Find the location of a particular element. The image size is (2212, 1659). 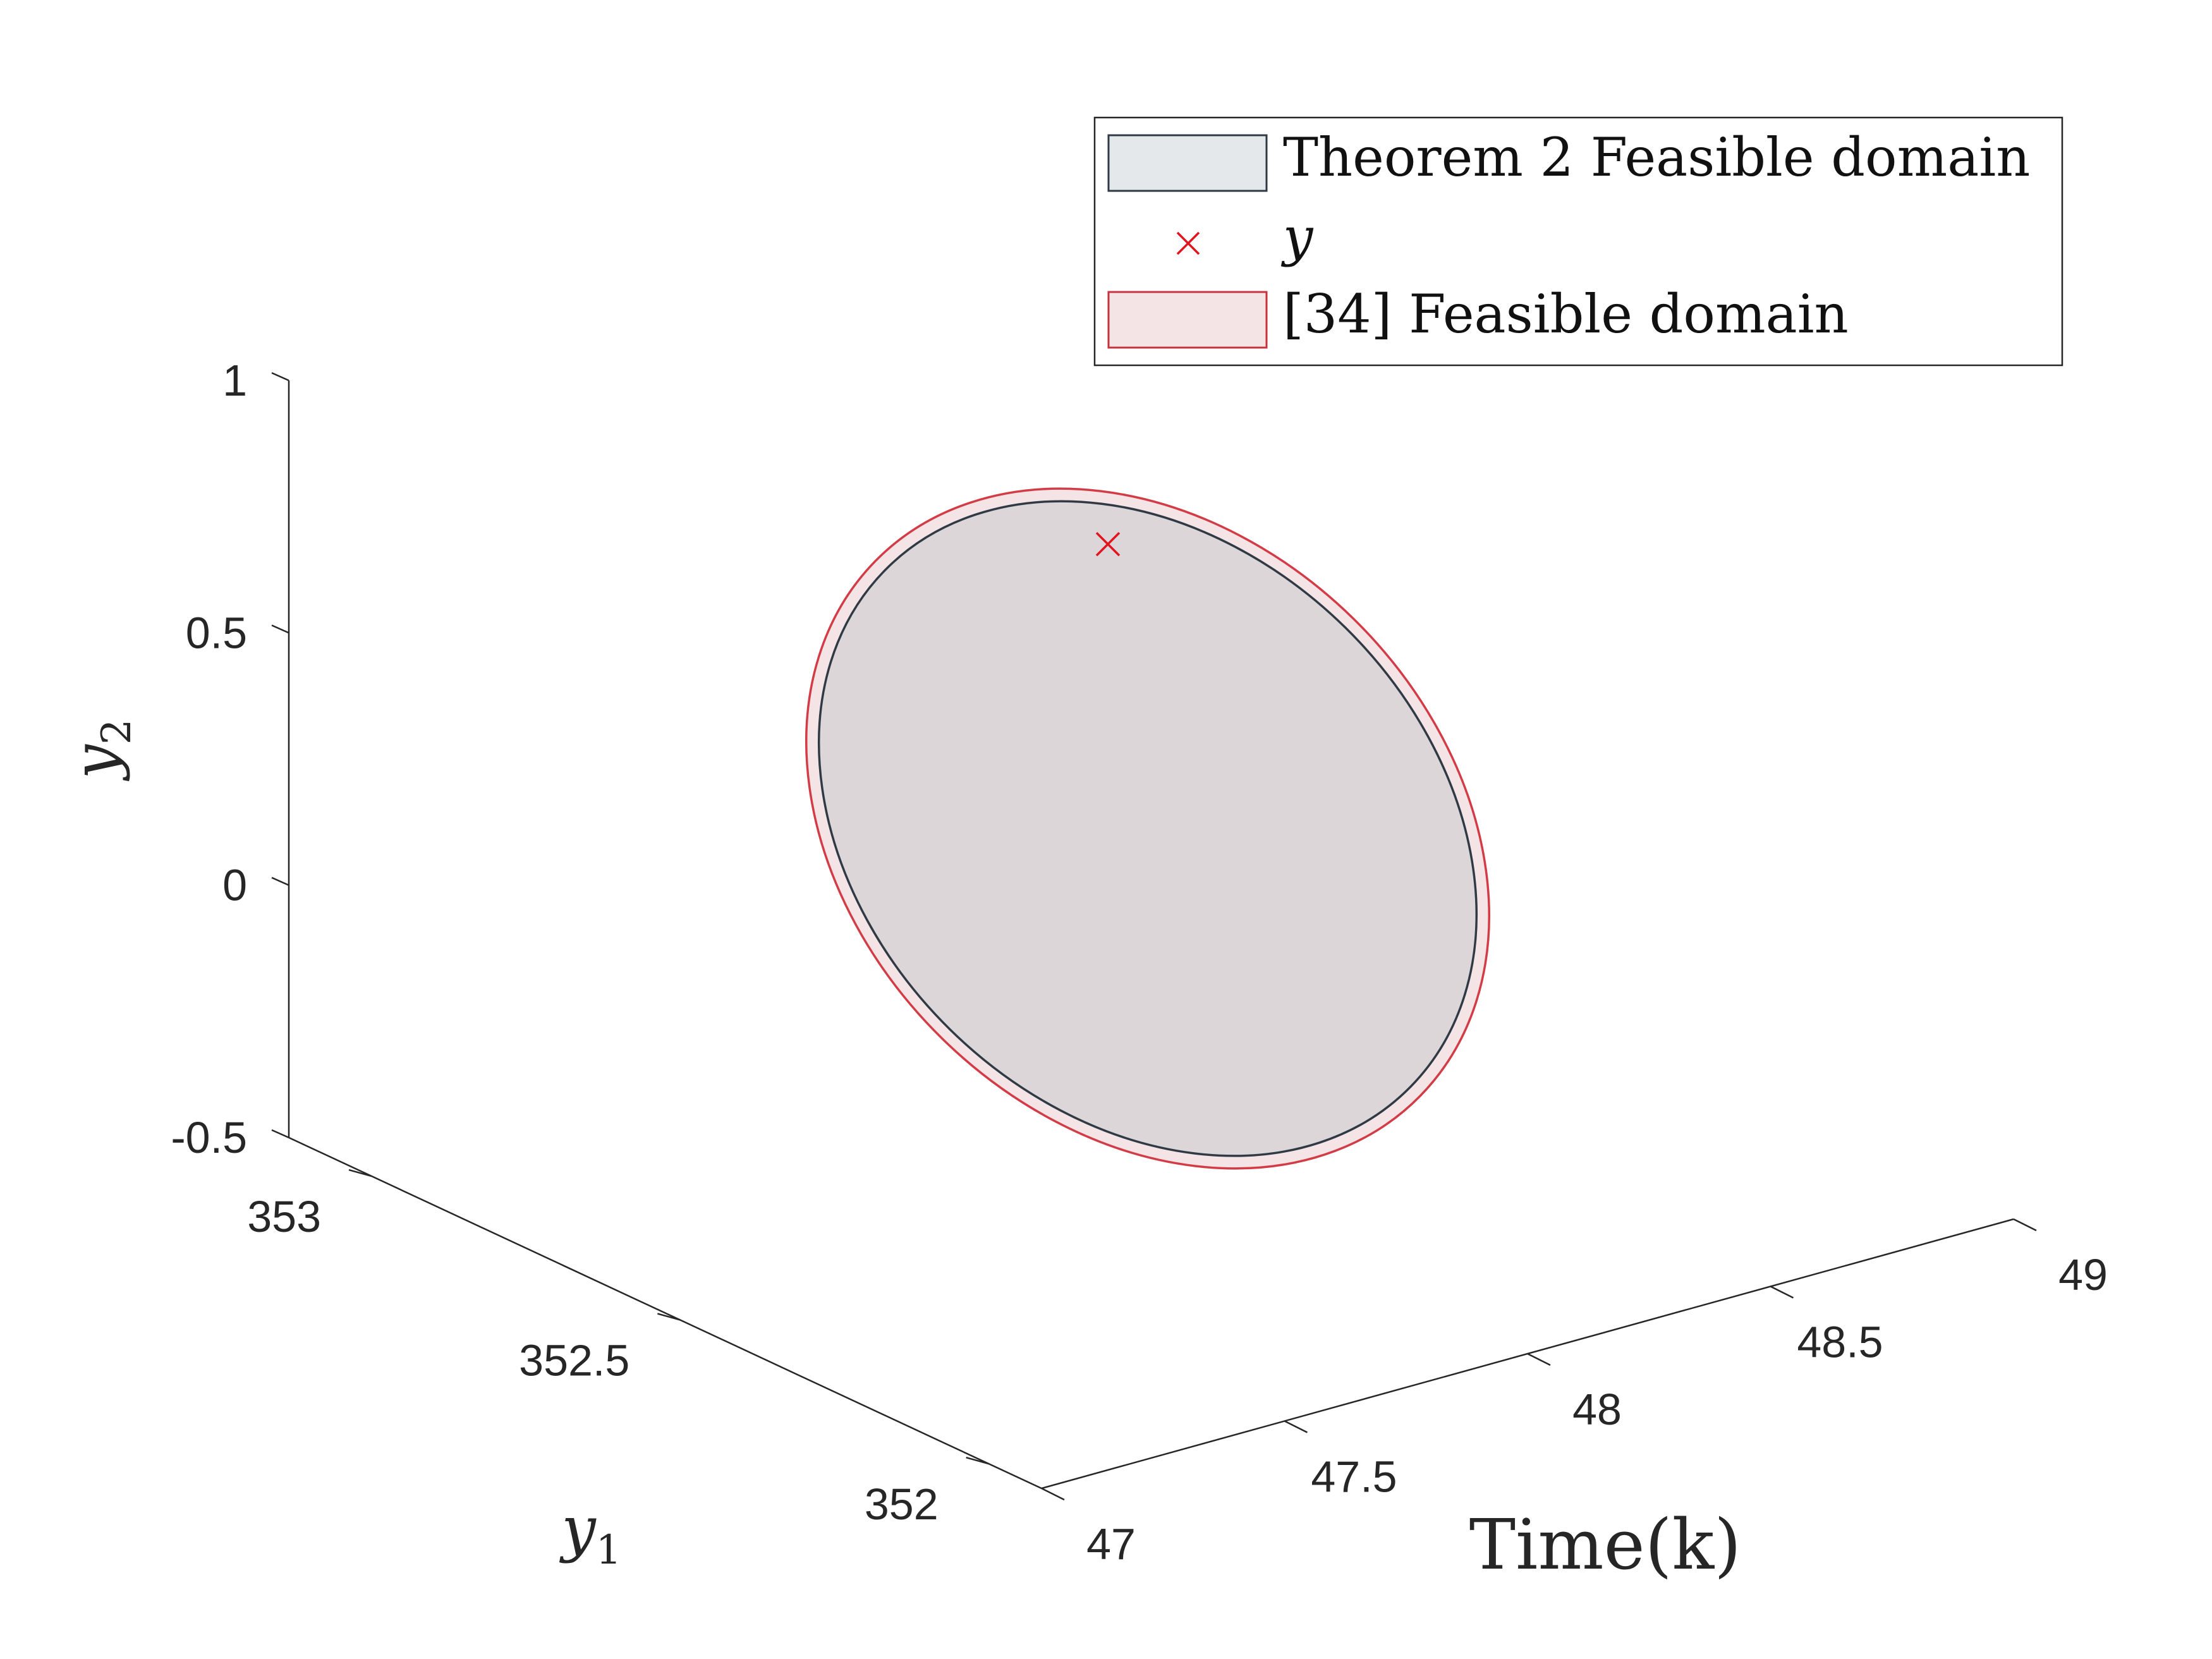

time-axis-title: Time(k) is located at coordinates (1605, 1544).